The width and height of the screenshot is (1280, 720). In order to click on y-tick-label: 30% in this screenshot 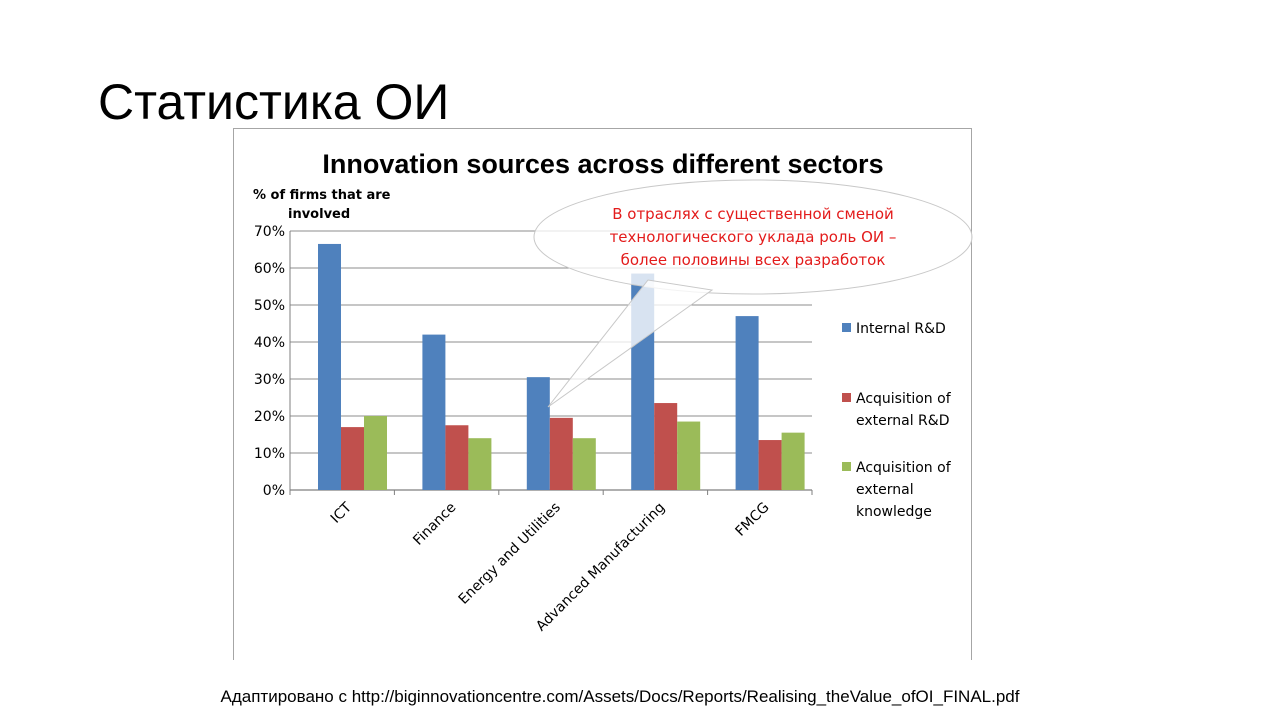, I will do `click(269, 380)`.